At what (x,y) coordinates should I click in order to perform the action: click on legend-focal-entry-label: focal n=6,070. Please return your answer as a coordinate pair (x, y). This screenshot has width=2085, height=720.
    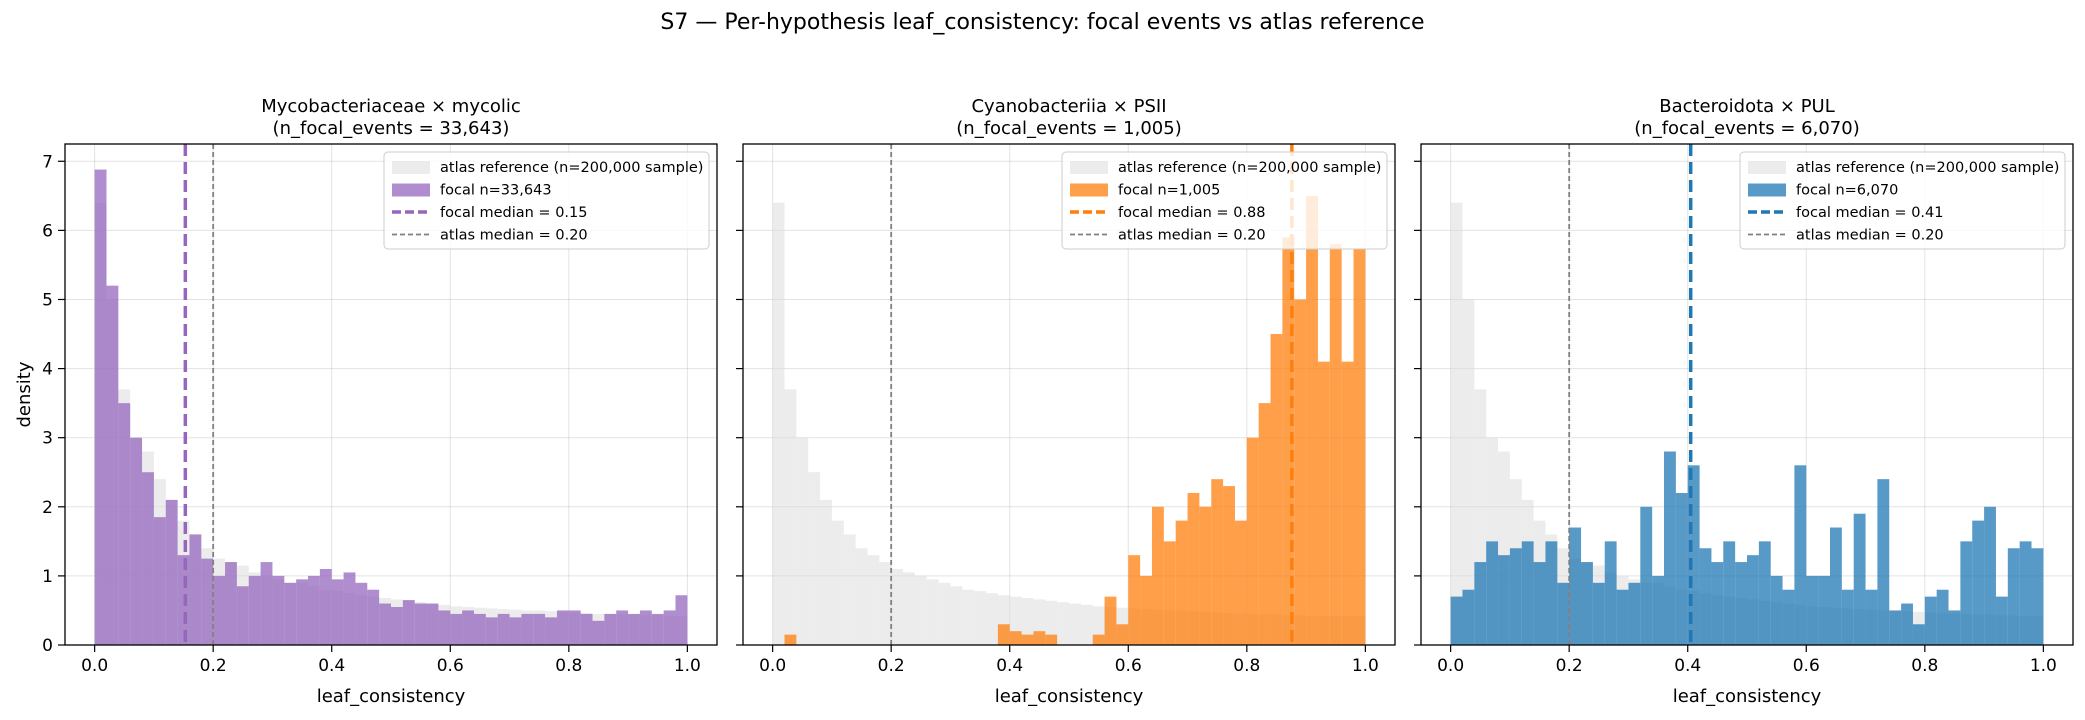
    Looking at the image, I should click on (1847, 191).